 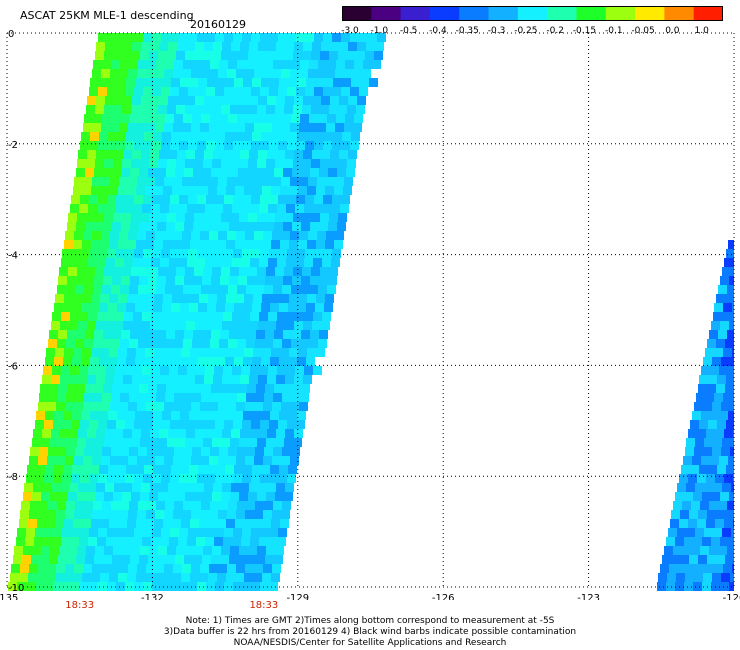 What do you see at coordinates (218, 24) in the screenshot?
I see `map-date: 20160129` at bounding box center [218, 24].